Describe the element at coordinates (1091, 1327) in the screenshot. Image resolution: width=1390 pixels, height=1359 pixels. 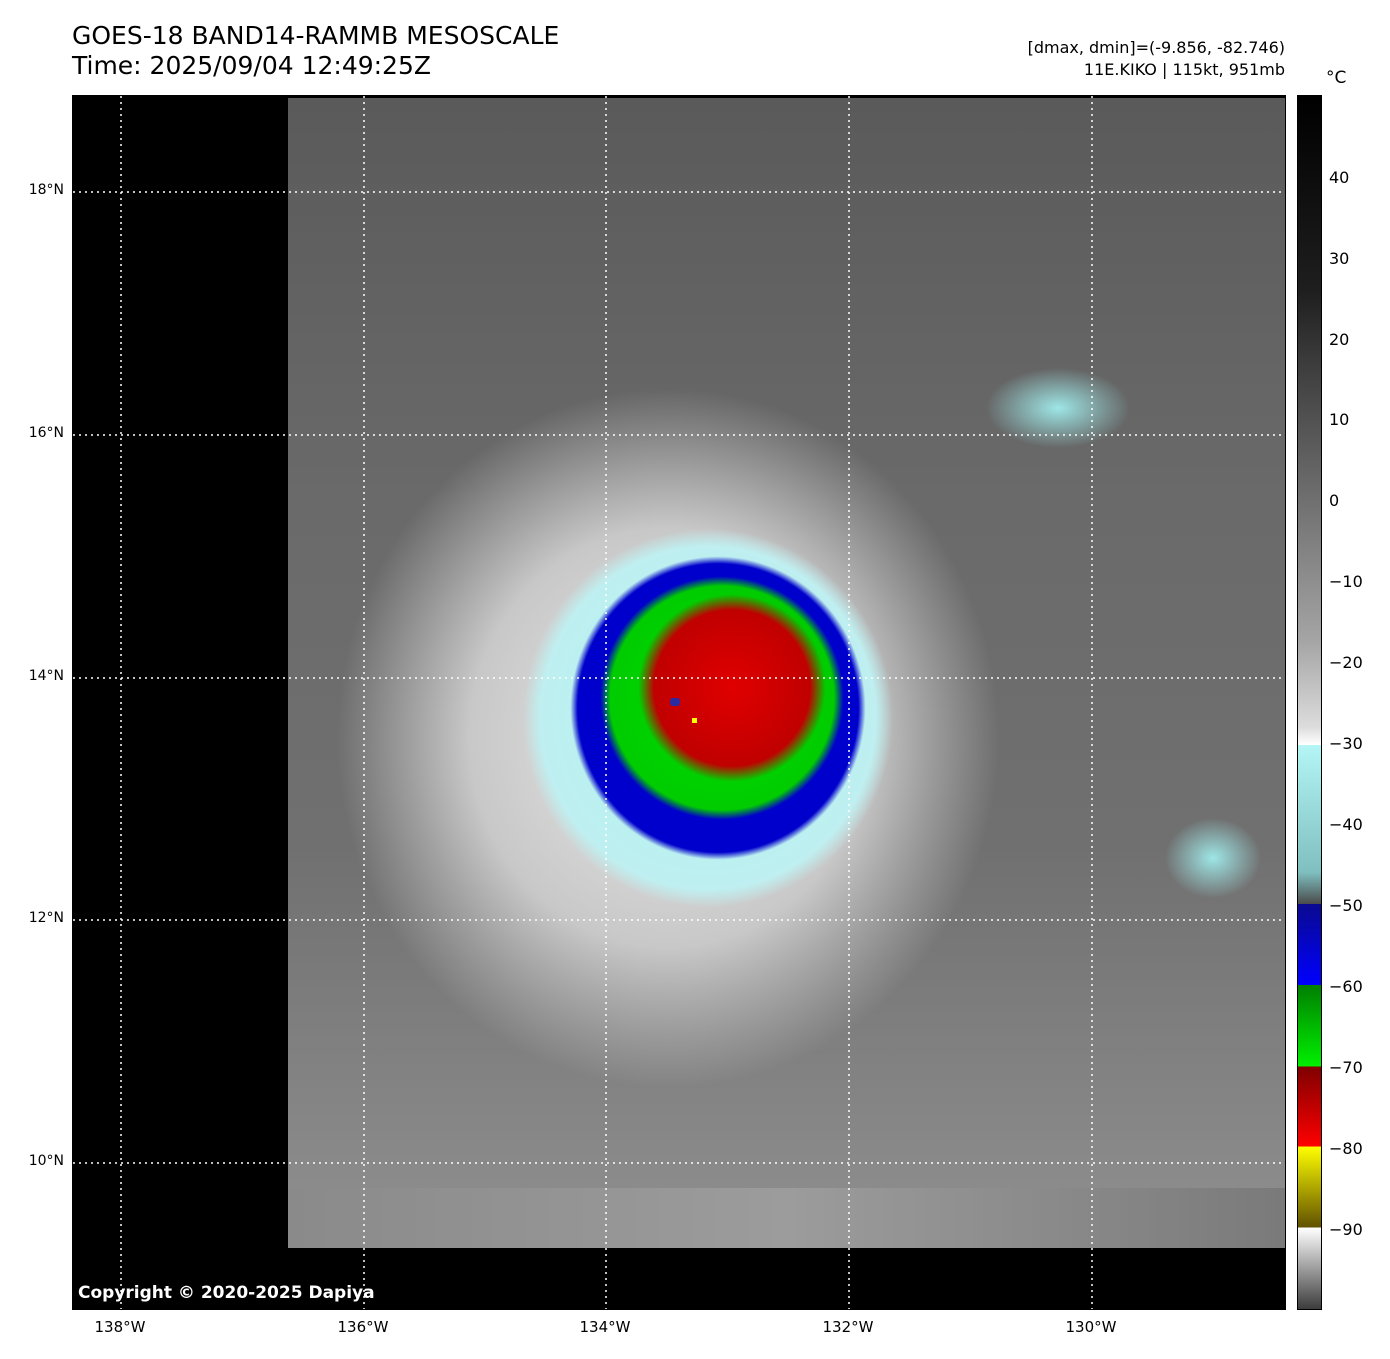
I see `lon-label-130w: 130°W` at that location.